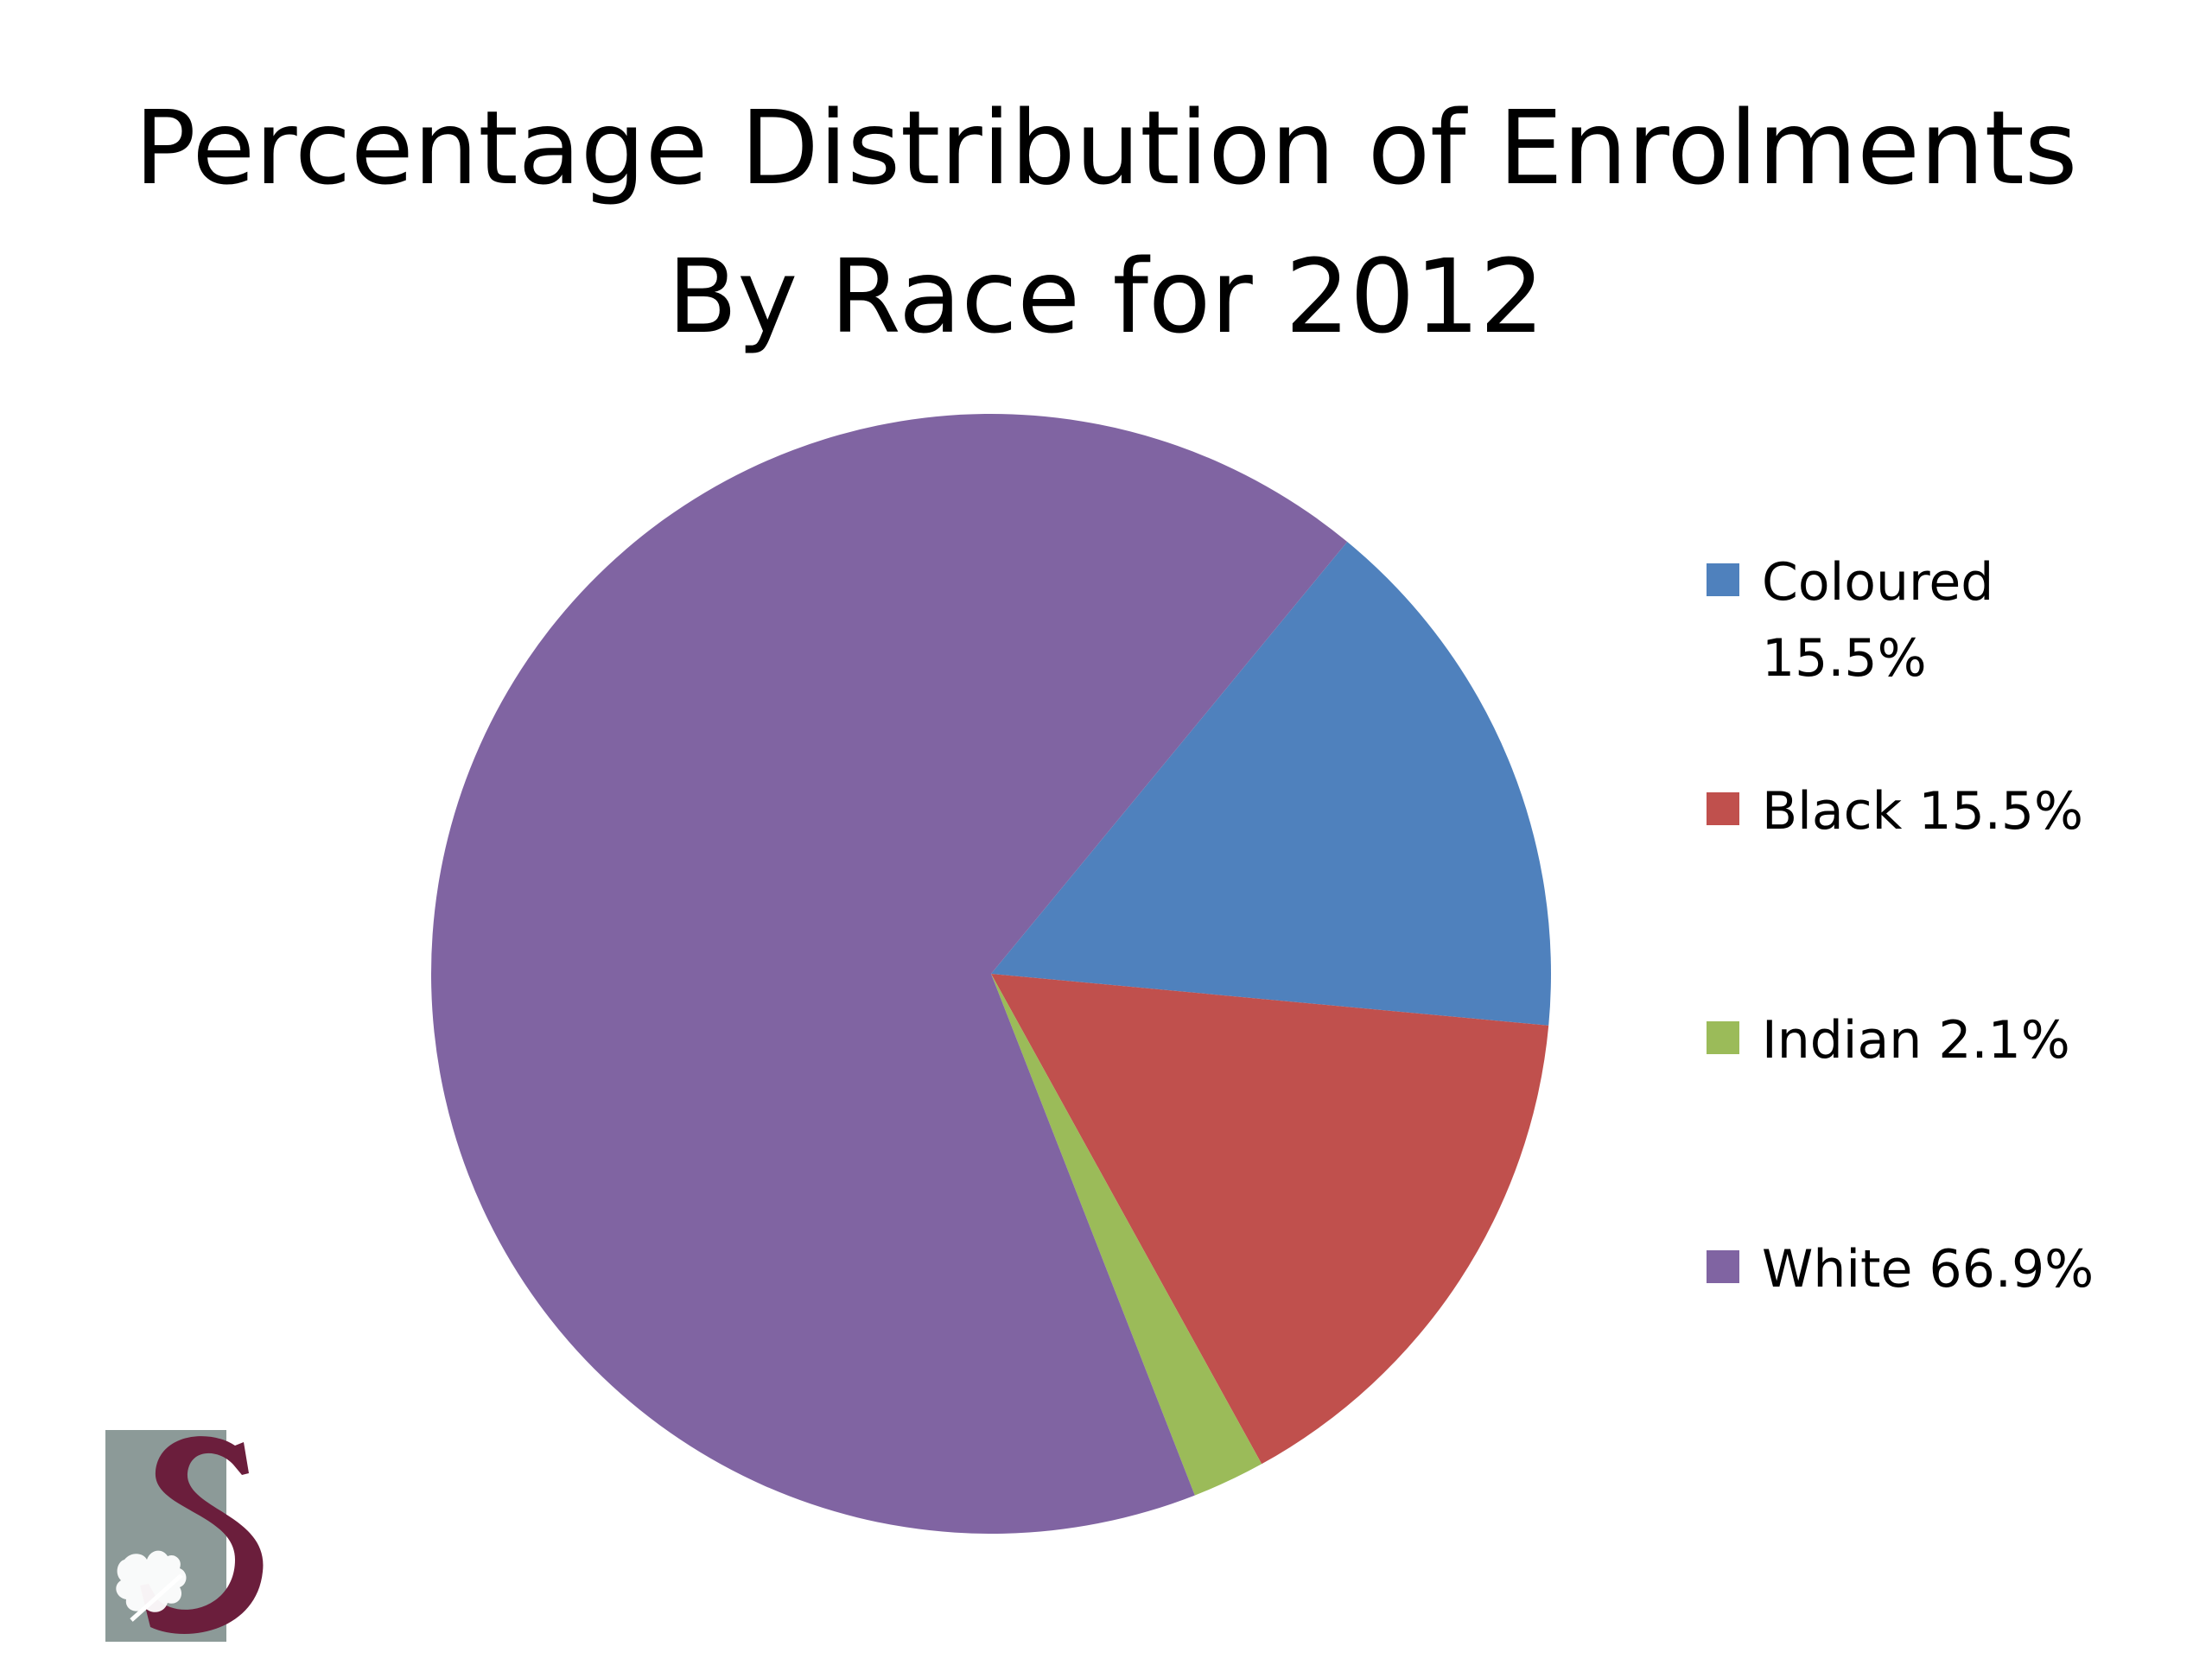  Describe the element at coordinates (1723, 808) in the screenshot. I see `legend-swatch-black` at that location.